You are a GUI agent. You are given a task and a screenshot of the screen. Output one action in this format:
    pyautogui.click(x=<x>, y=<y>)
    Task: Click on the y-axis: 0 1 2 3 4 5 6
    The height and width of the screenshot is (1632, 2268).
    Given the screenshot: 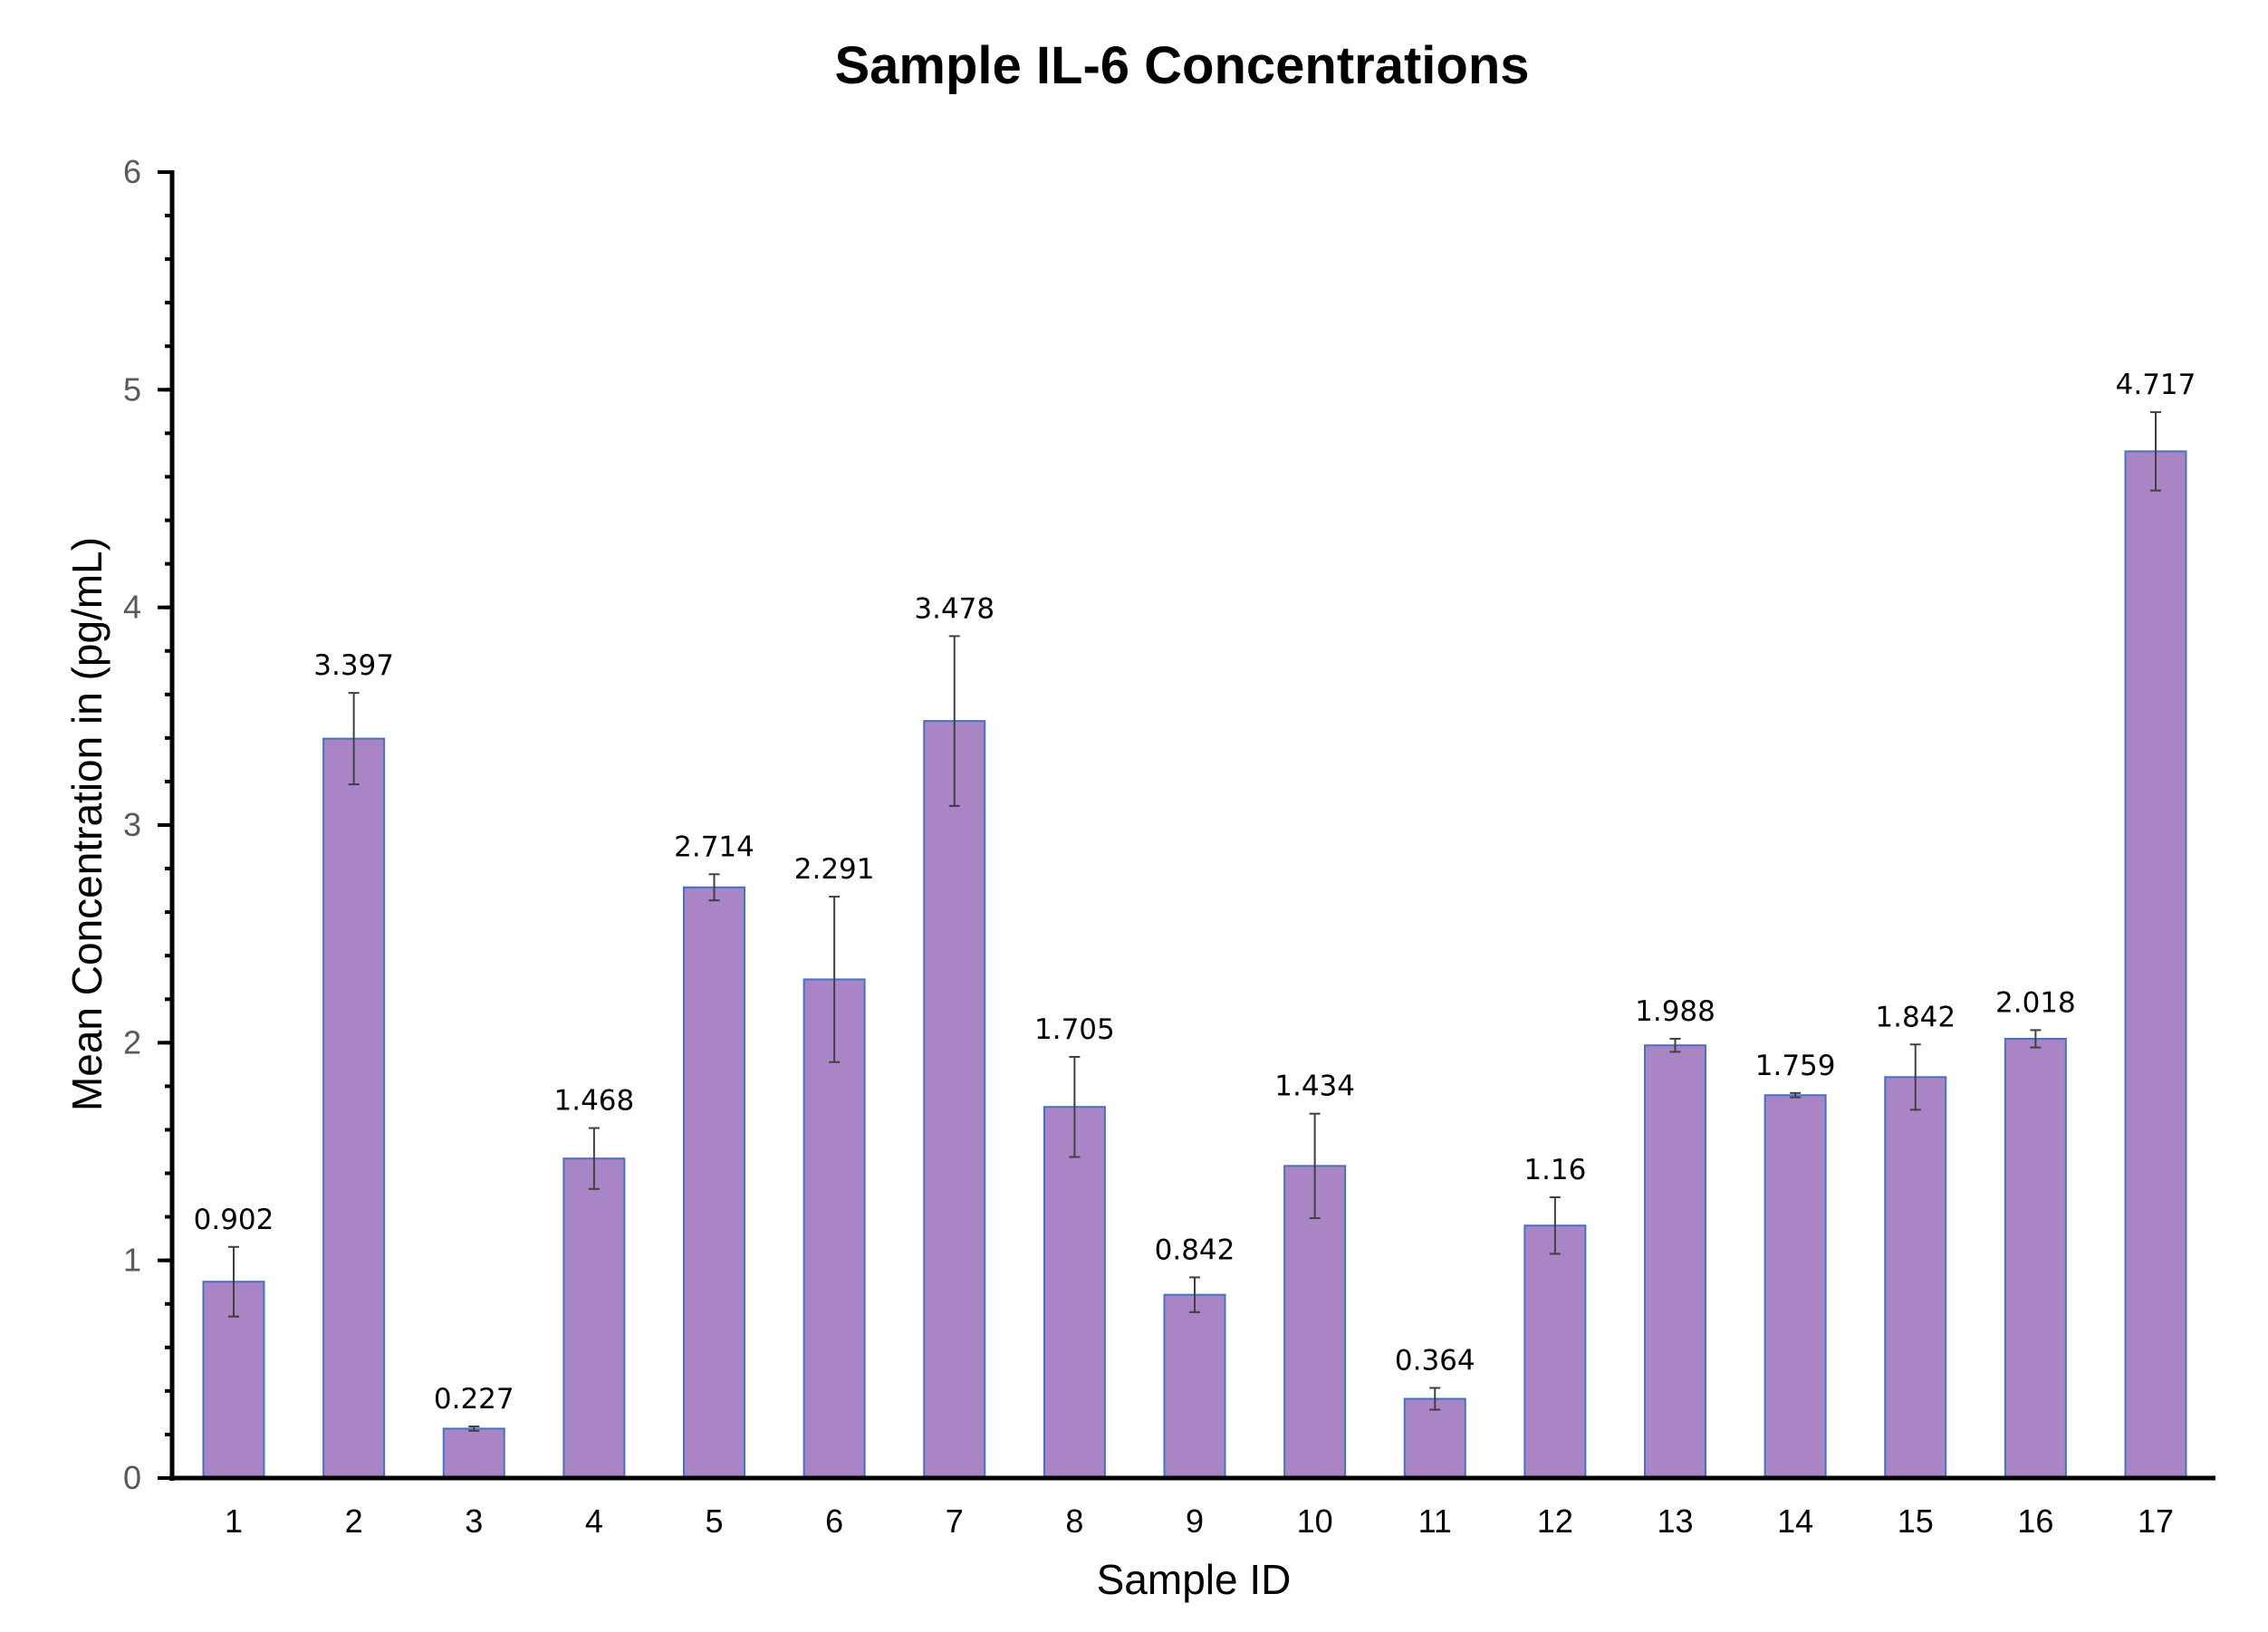 What is the action you would take?
    pyautogui.click(x=149, y=825)
    